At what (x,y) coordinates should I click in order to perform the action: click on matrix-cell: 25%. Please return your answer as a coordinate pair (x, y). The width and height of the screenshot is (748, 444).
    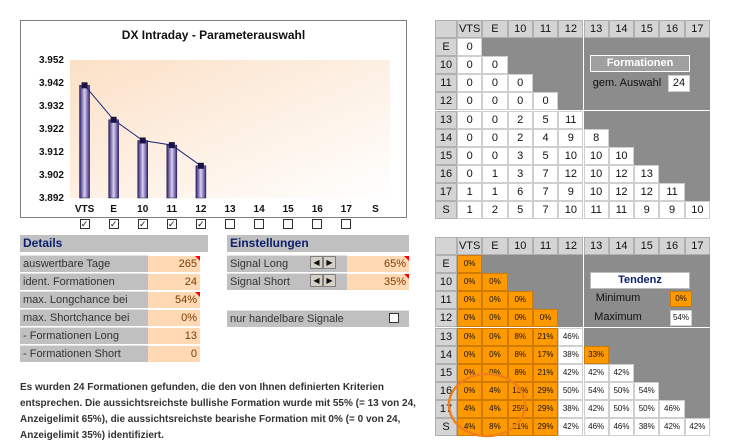
    Looking at the image, I should click on (520, 408).